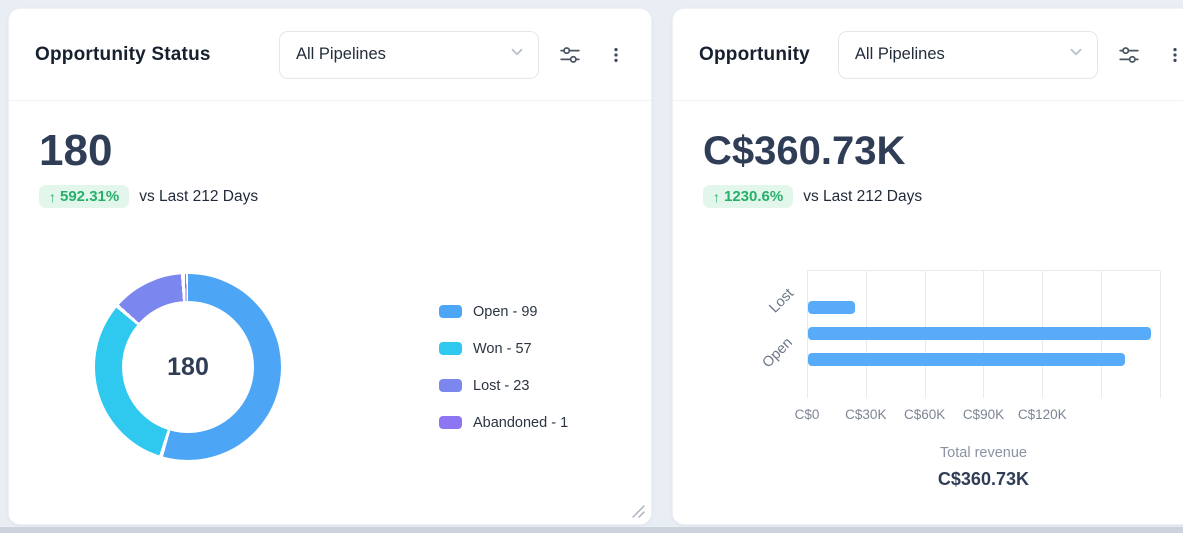  What do you see at coordinates (983, 467) in the screenshot?
I see `chart-footer: Total revenue C$360.73K` at bounding box center [983, 467].